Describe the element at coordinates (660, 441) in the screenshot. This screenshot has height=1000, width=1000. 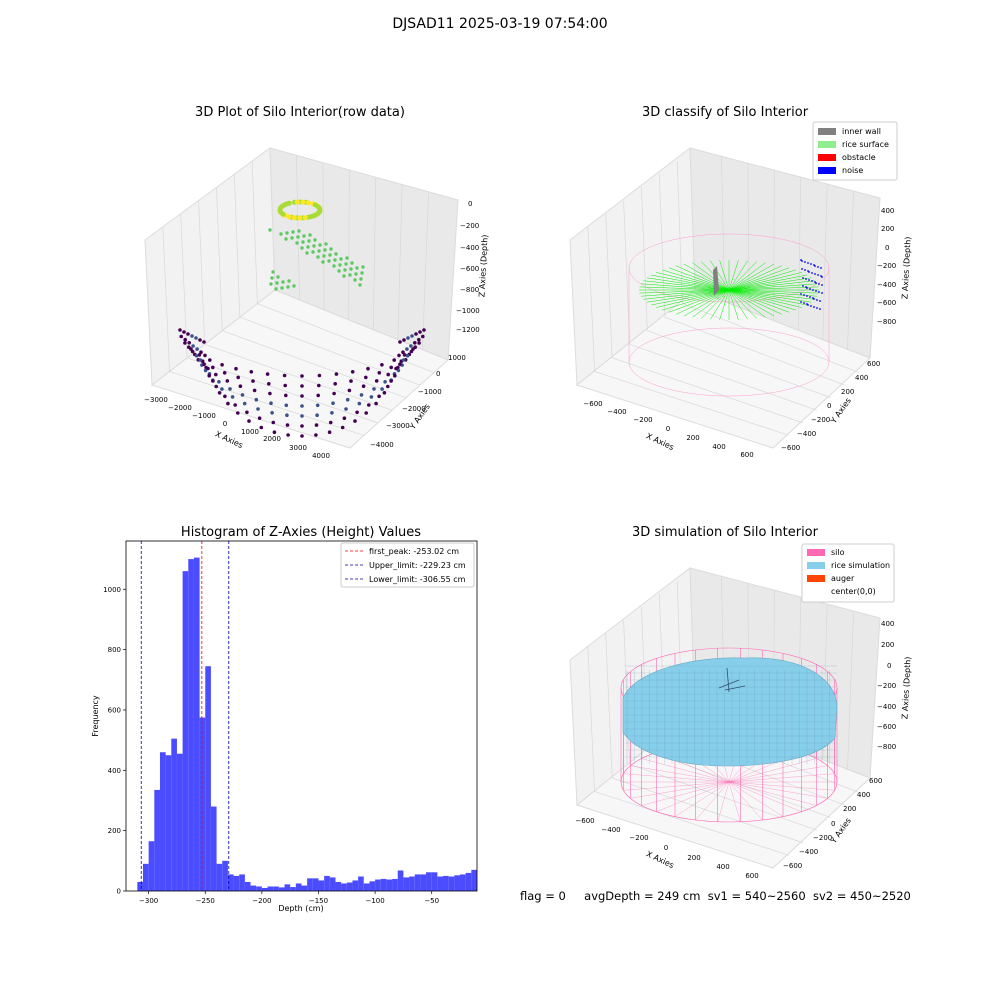
I see `x-axis-label: X Axies` at that location.